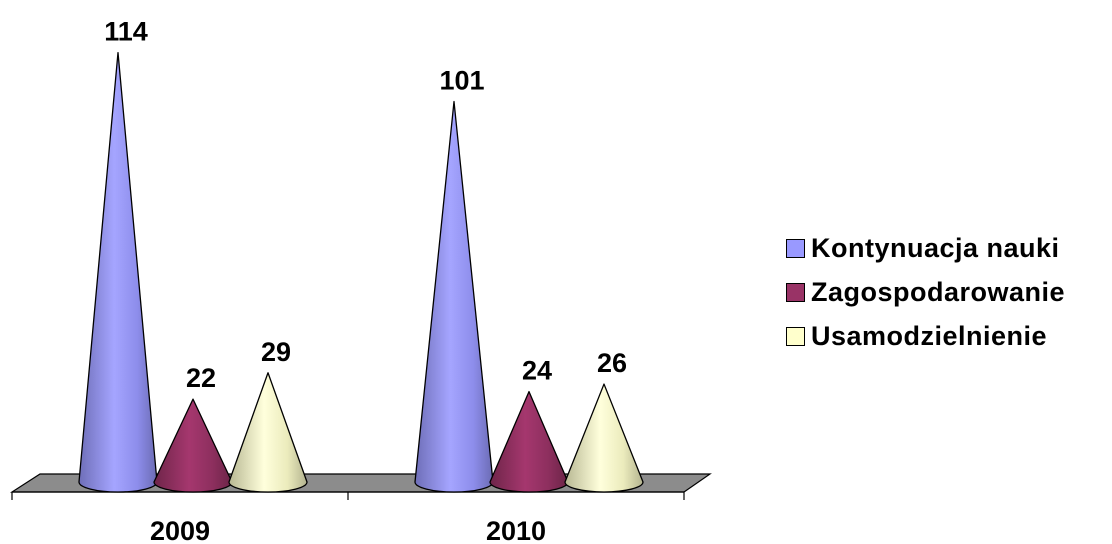 The image size is (1112, 544). Describe the element at coordinates (529, 441) in the screenshot. I see `cone-zagospodarowanie-2010` at that location.